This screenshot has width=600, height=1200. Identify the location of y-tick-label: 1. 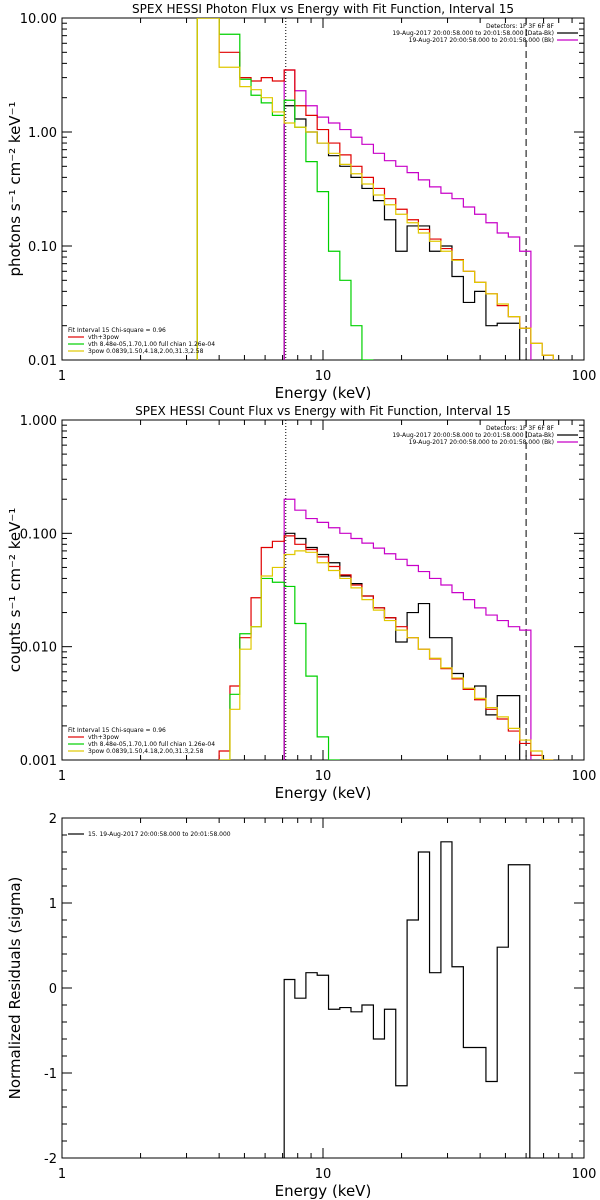
(53, 904).